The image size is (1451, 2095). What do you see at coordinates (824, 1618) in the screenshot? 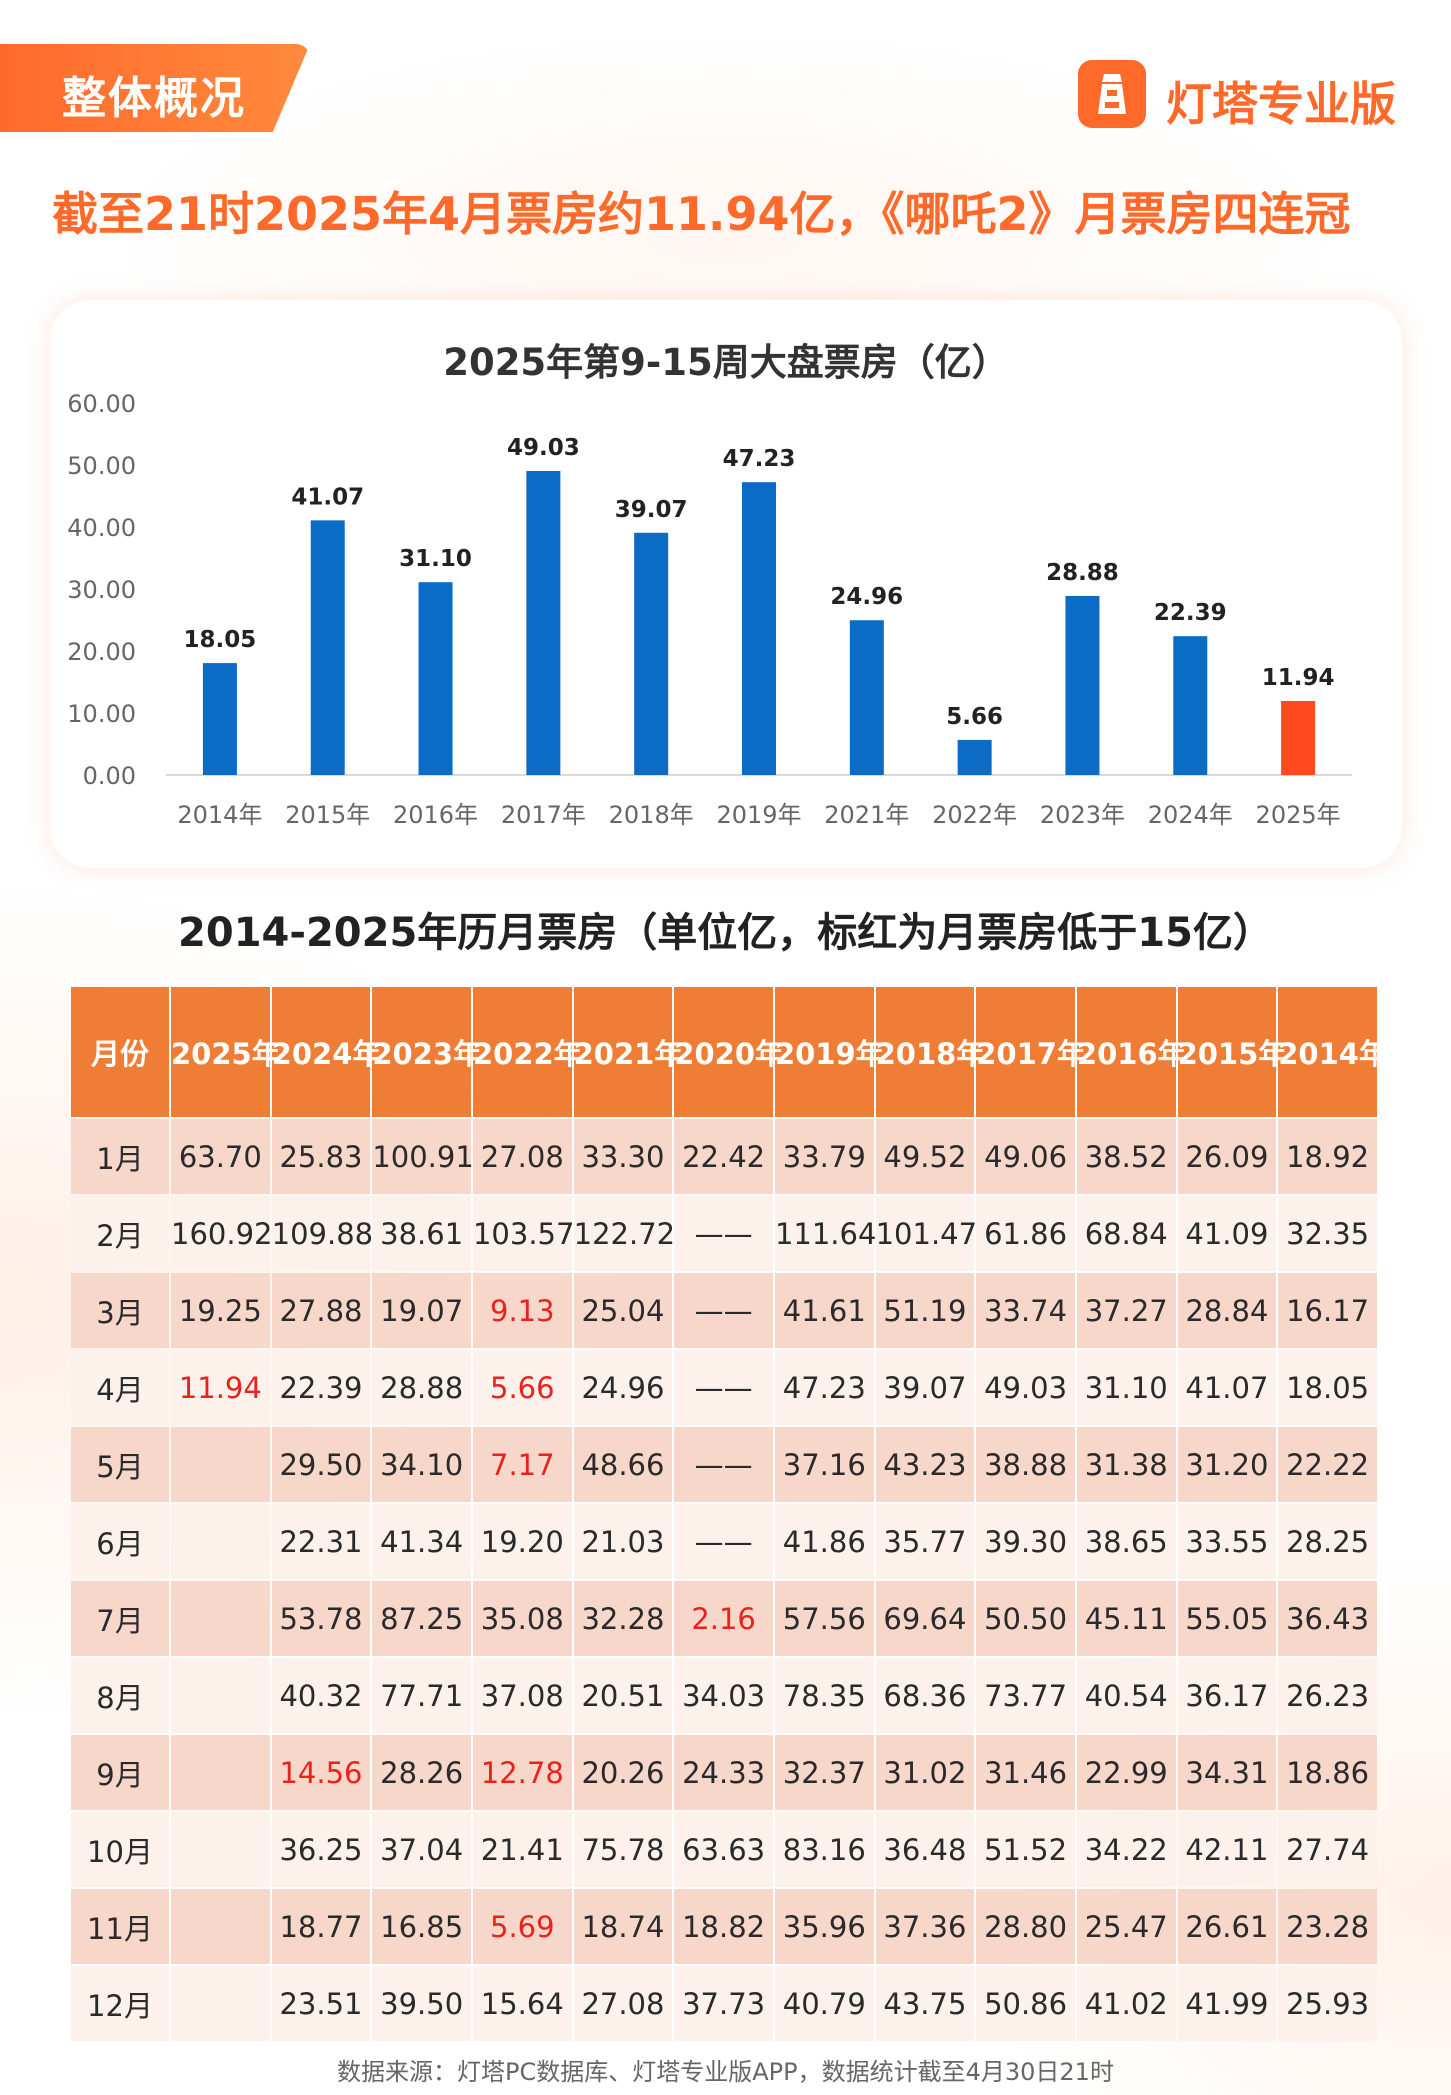
I see `box-office-cell: 57.56` at bounding box center [824, 1618].